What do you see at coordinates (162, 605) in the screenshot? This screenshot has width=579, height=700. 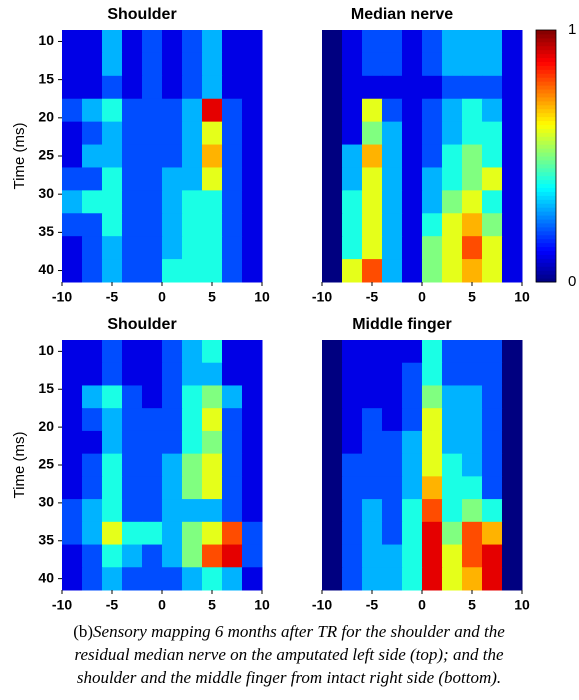 I see `x-tick-label: 0` at bounding box center [162, 605].